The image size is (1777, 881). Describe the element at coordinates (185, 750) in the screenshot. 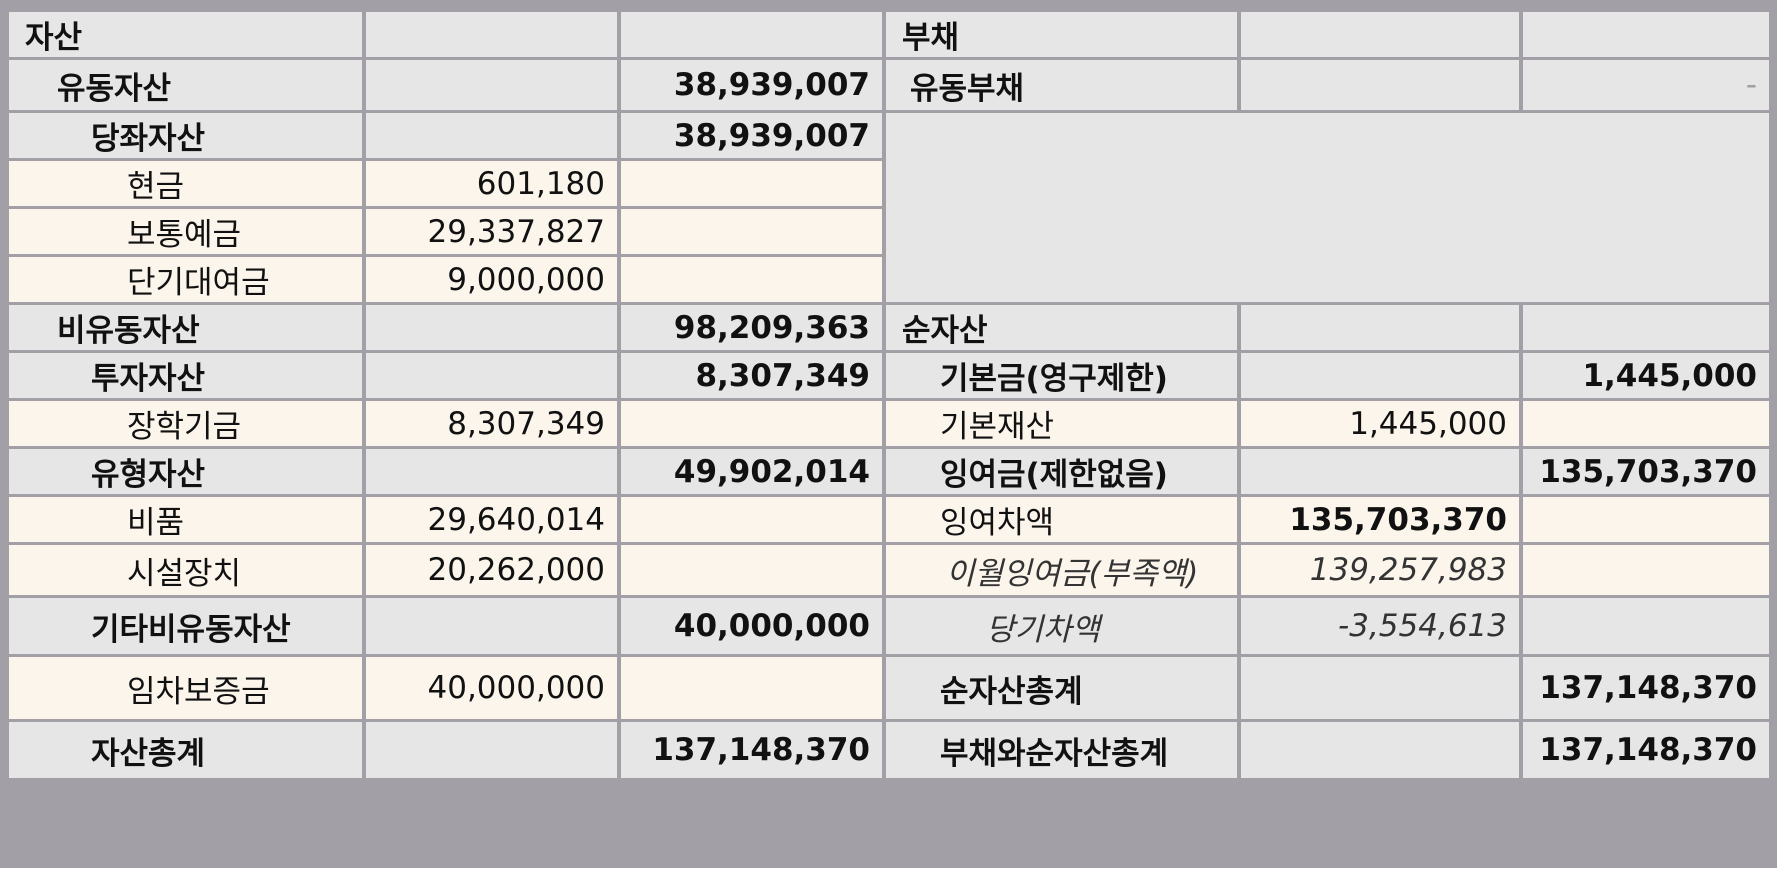

I see `assets-total-label: 자산총계` at that location.